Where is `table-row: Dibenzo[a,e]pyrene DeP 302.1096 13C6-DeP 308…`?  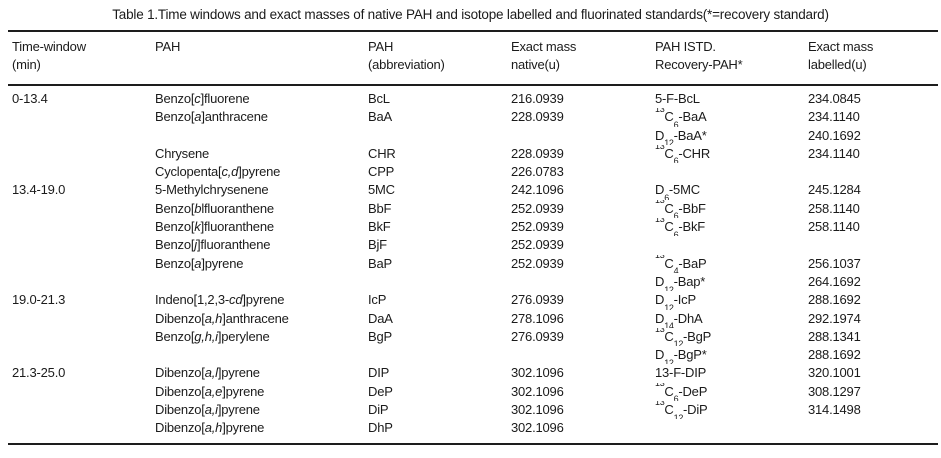
table-row: Dibenzo[a,e]pyrene DeP 302.1096 13C6-DeP 308… is located at coordinates (473, 392).